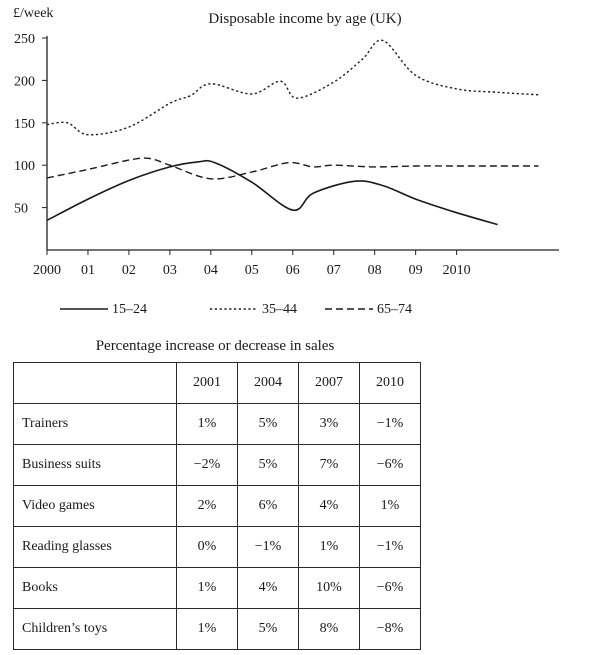 The image size is (610, 655). I want to click on y-tick-label: 50, so click(21, 209).